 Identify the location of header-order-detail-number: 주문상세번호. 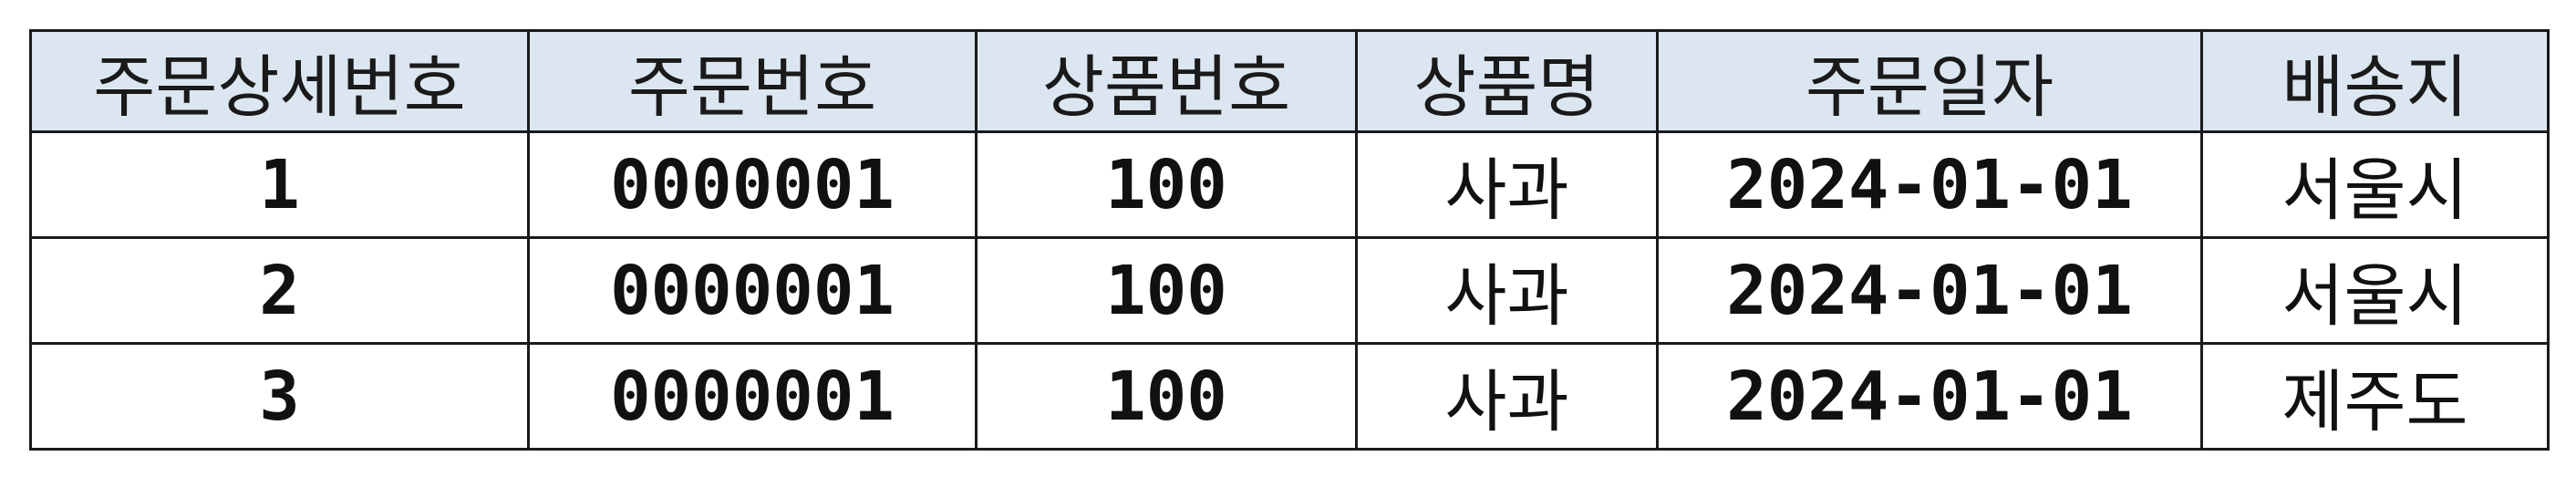
(279, 81).